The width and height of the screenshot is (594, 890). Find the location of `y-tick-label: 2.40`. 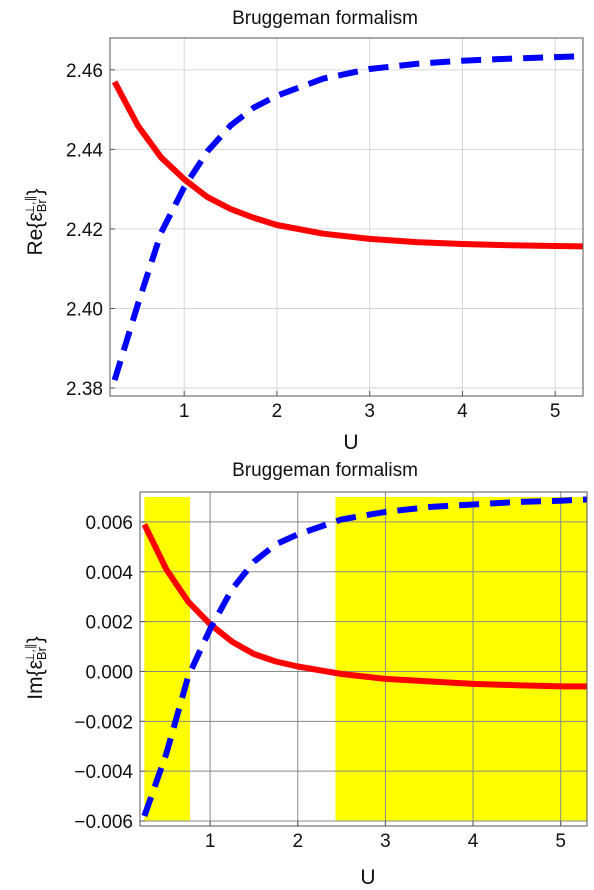

y-tick-label: 2.40 is located at coordinates (84, 309).